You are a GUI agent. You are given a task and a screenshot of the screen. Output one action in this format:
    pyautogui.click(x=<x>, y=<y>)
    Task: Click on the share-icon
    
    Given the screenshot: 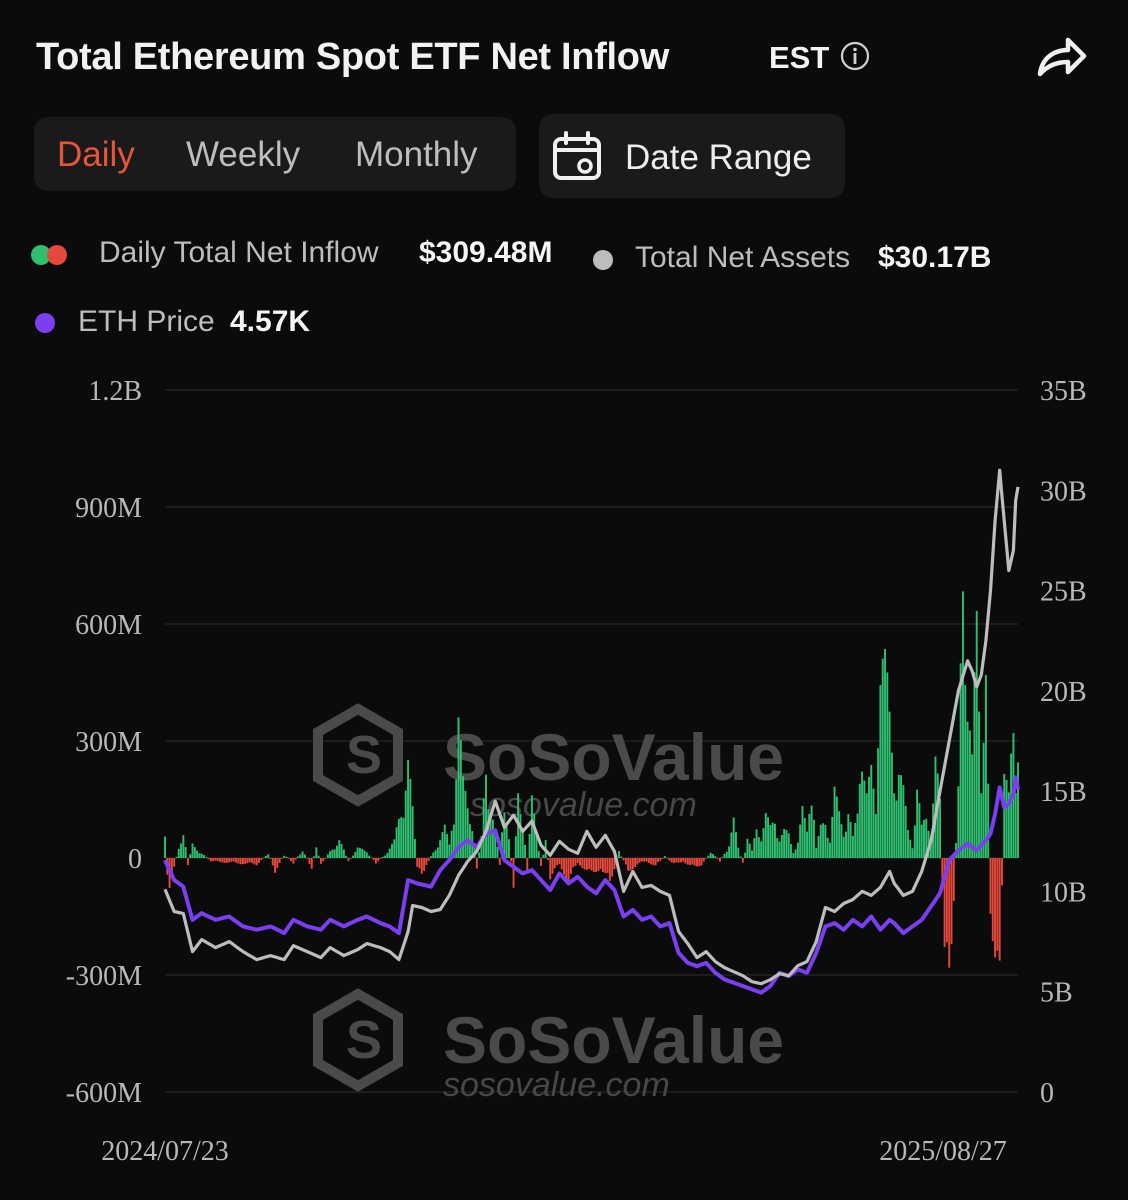 What is the action you would take?
    pyautogui.click(x=1062, y=57)
    